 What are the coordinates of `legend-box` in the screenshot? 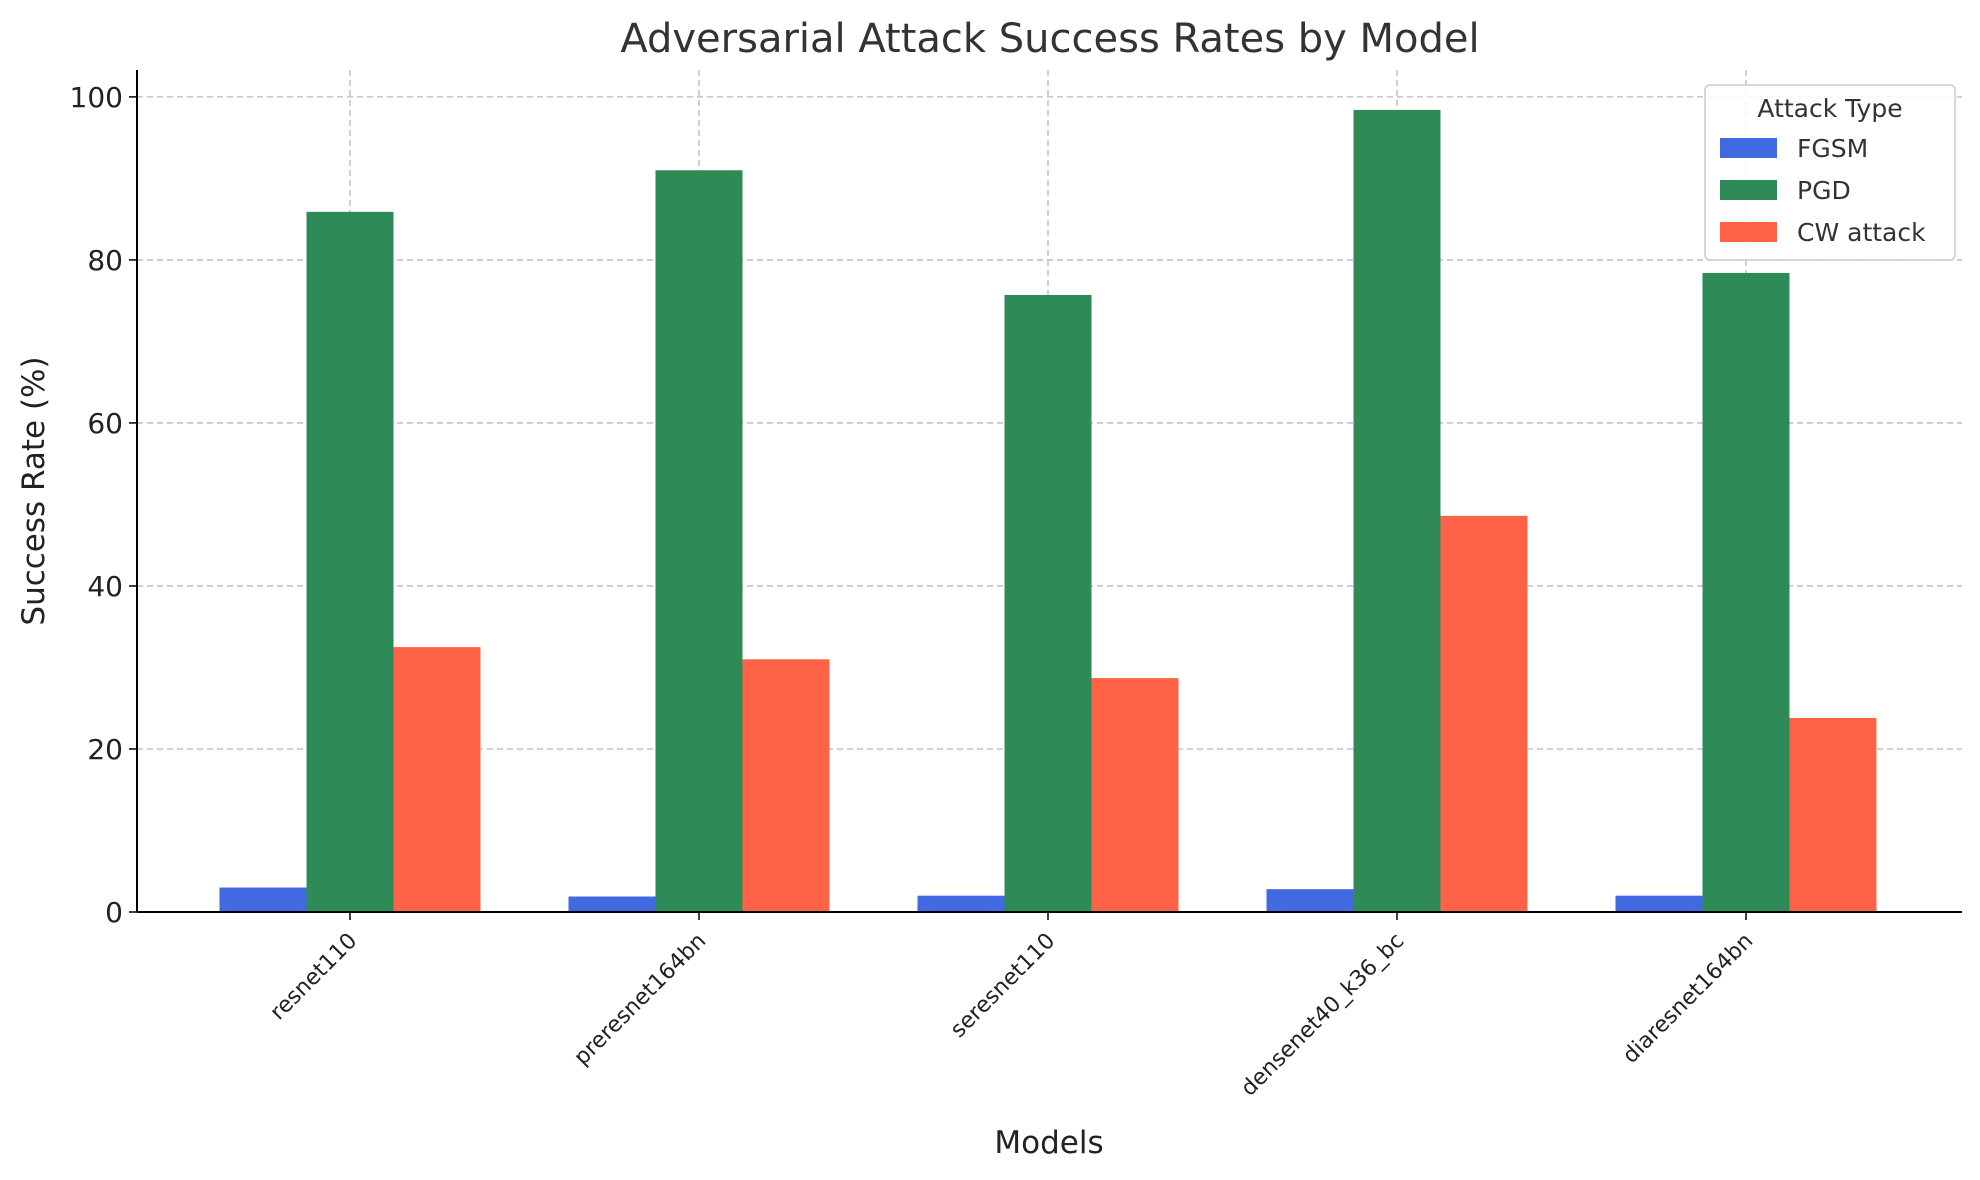 It's located at (1830, 172).